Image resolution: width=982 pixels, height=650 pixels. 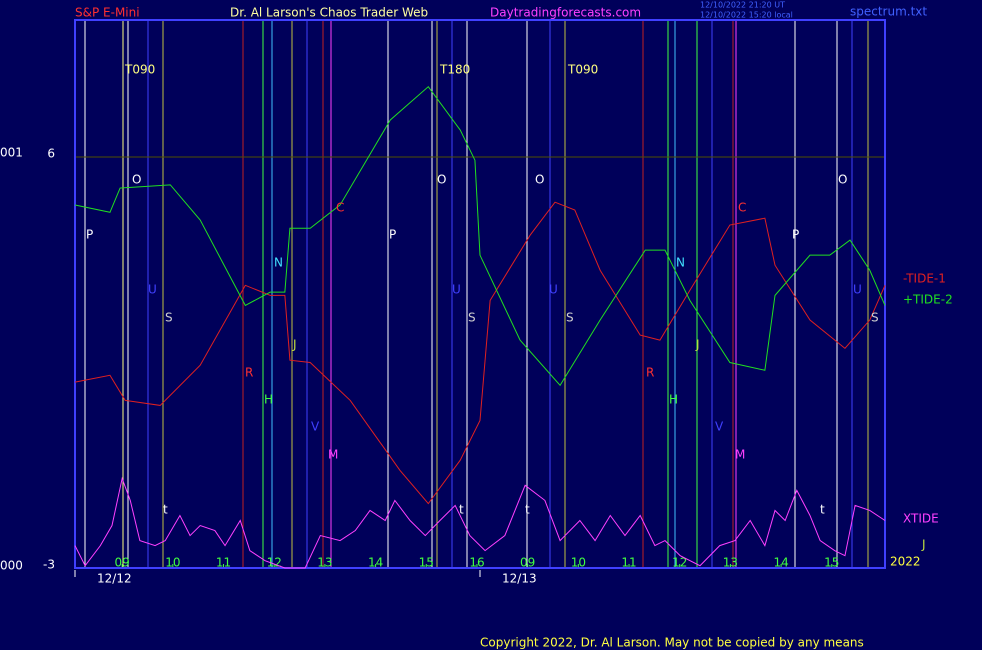 What do you see at coordinates (679, 563) in the screenshot?
I see `x-tick-label: 12` at bounding box center [679, 563].